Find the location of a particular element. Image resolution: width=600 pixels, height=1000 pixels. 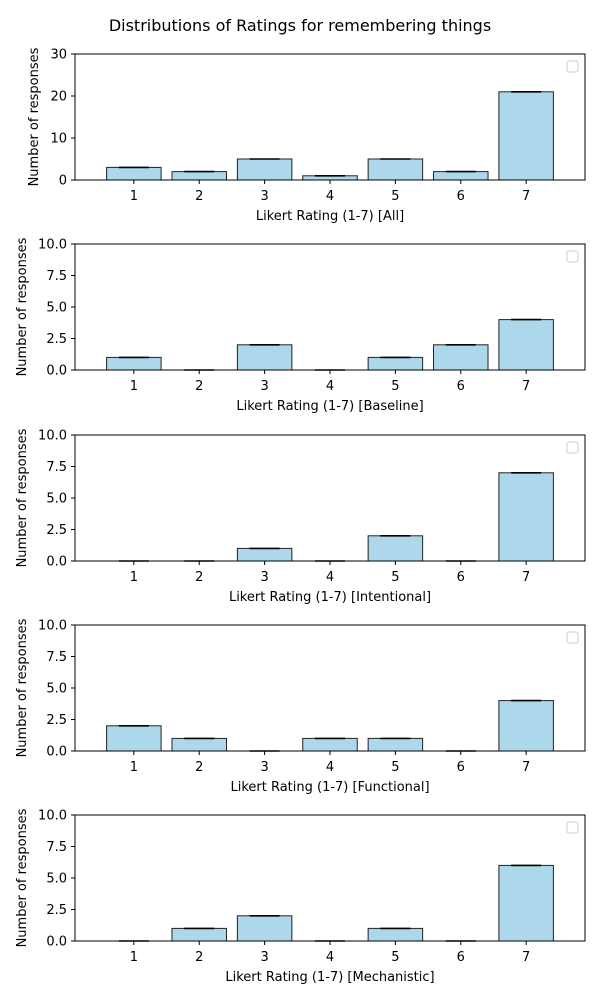

y-tick-label: 0 is located at coordinates (63, 181).